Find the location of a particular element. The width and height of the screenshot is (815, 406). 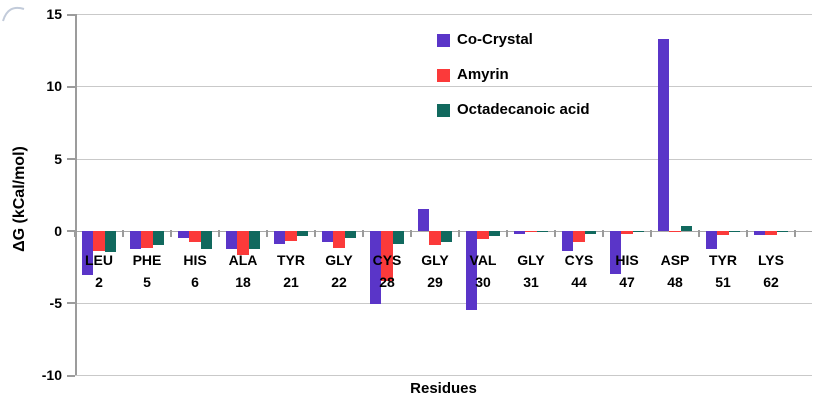

bar-amyrin-tyr21 is located at coordinates (291, 235).